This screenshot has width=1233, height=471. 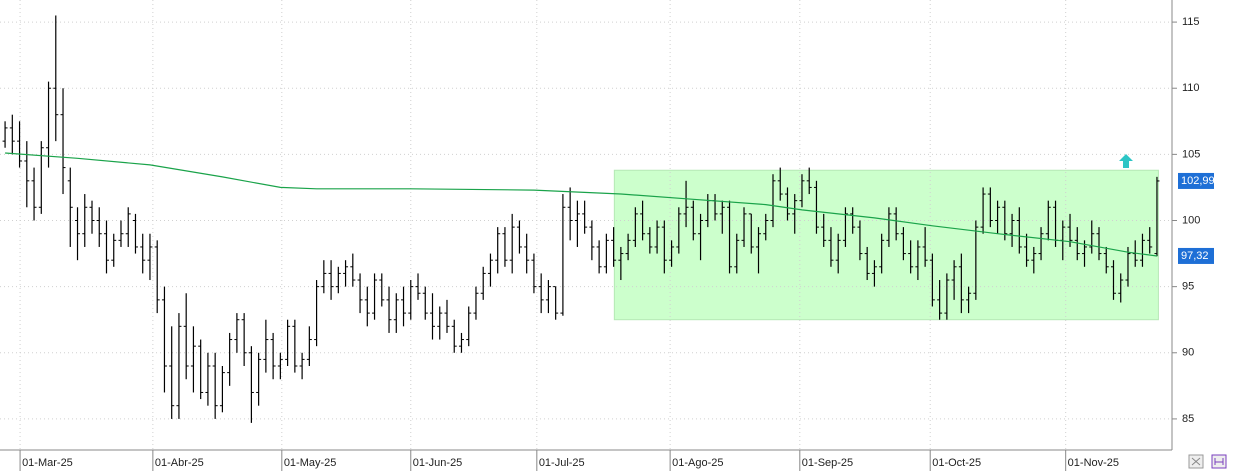 I want to click on signal-arrow, so click(x=1126, y=161).